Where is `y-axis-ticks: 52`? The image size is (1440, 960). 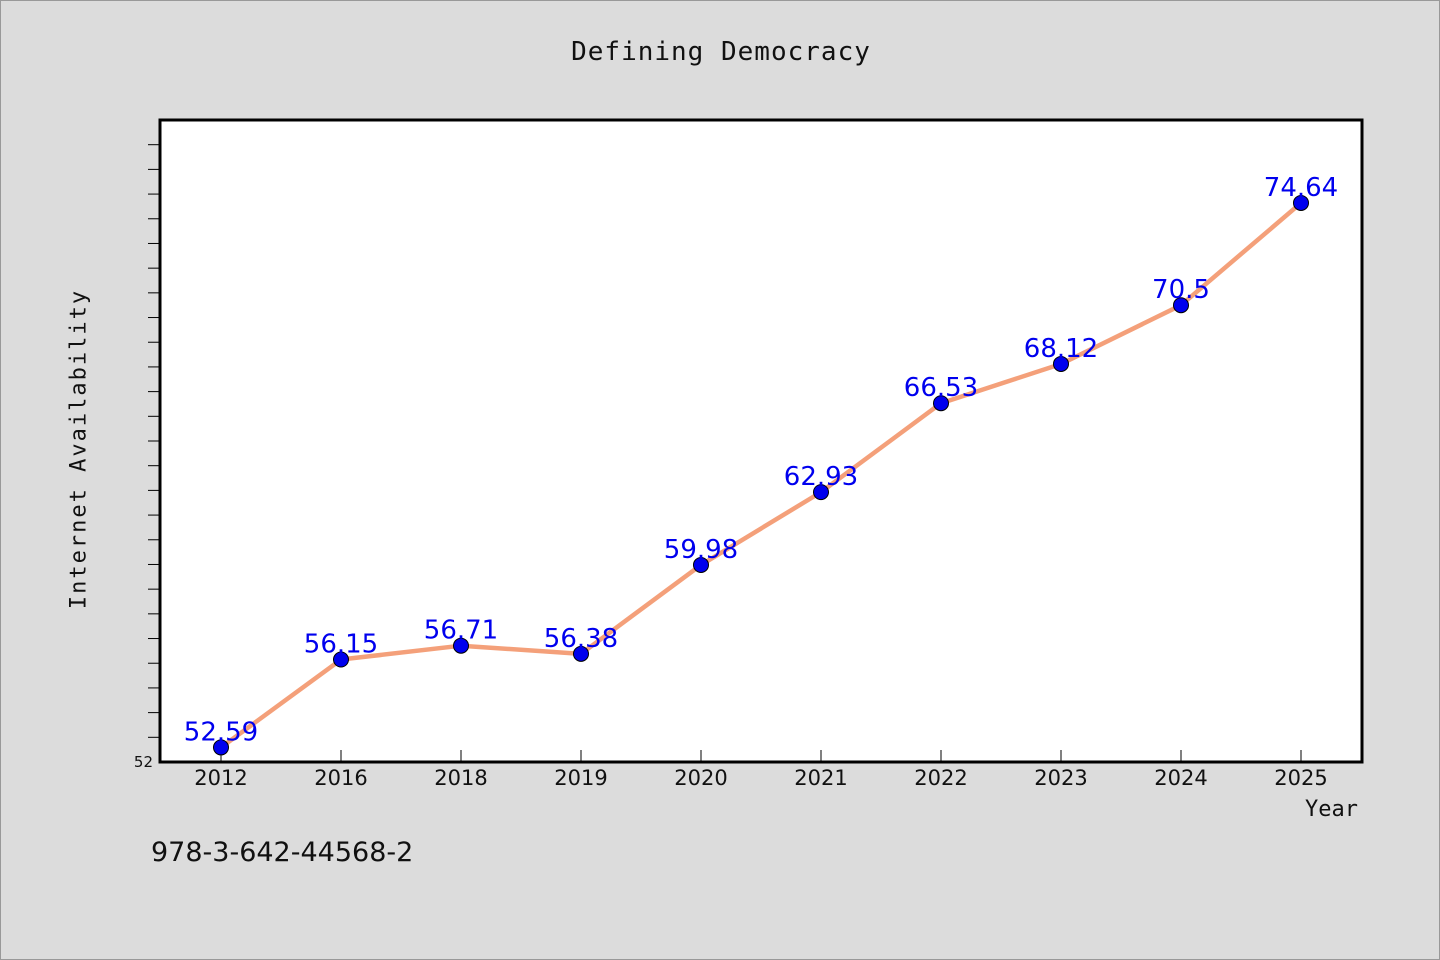
y-axis-ticks: 52 is located at coordinates (147, 457).